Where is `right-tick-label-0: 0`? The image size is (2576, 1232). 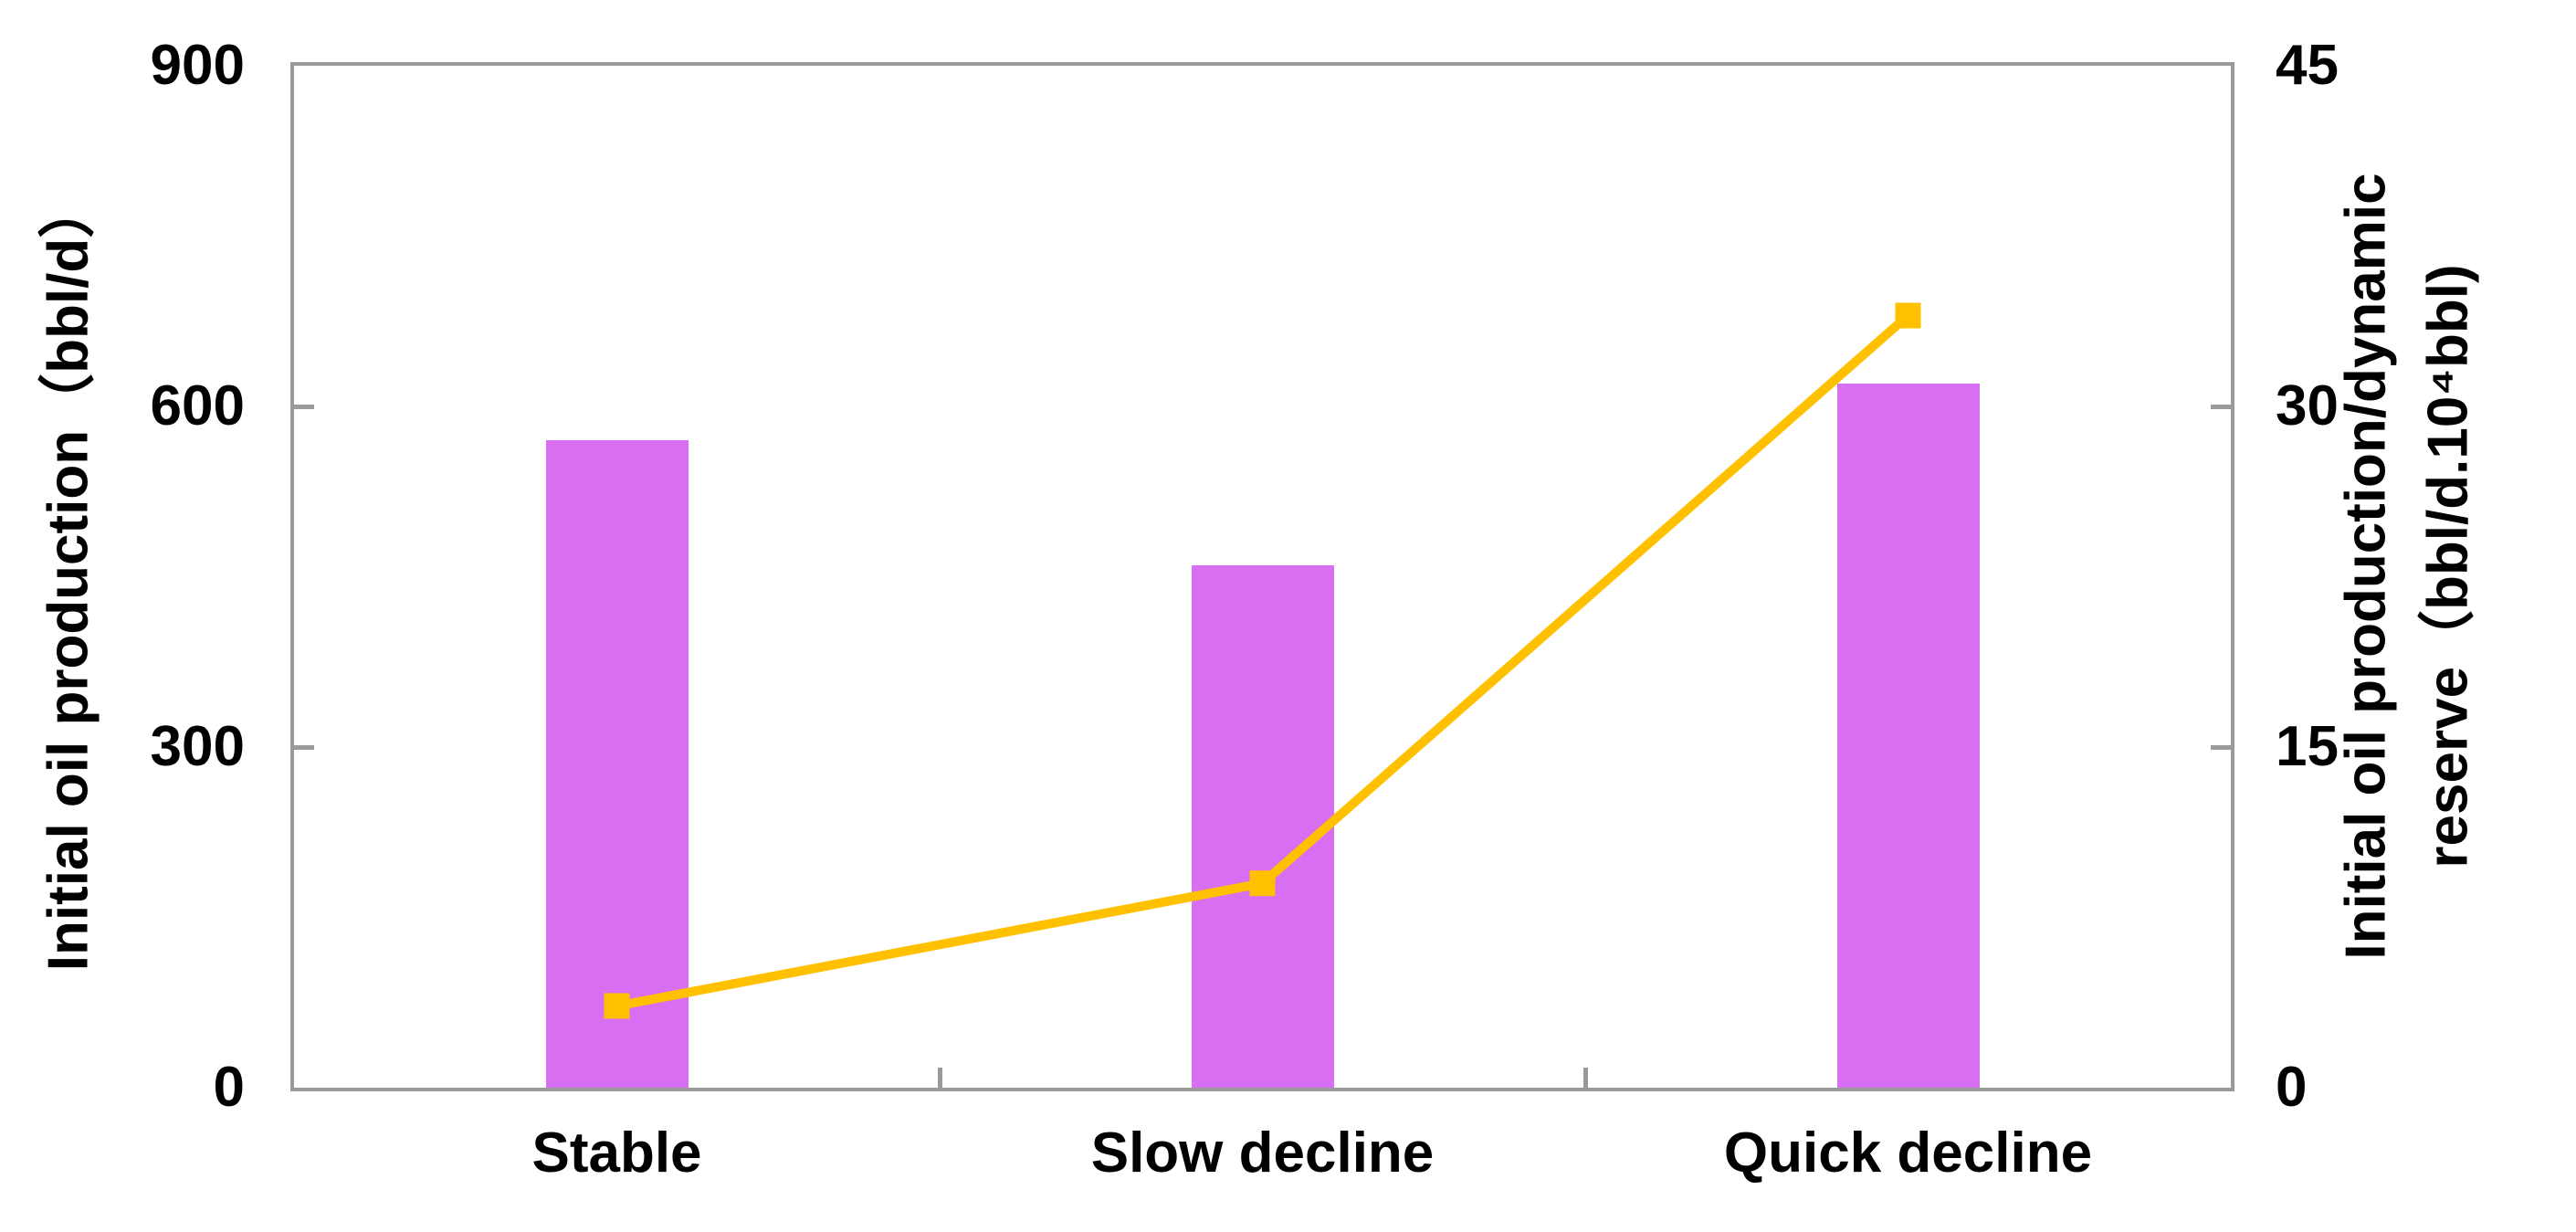 right-tick-label-0: 0 is located at coordinates (2292, 1088).